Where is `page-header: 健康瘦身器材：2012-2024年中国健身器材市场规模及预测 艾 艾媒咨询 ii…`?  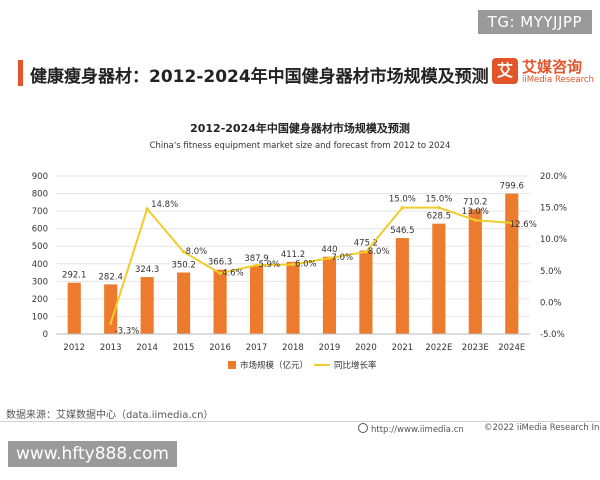
page-header: 健康瘦身器材：2012-2024年中国健身器材市场规模及预测 艾 艾媒咨询 ii… is located at coordinates (300, 76).